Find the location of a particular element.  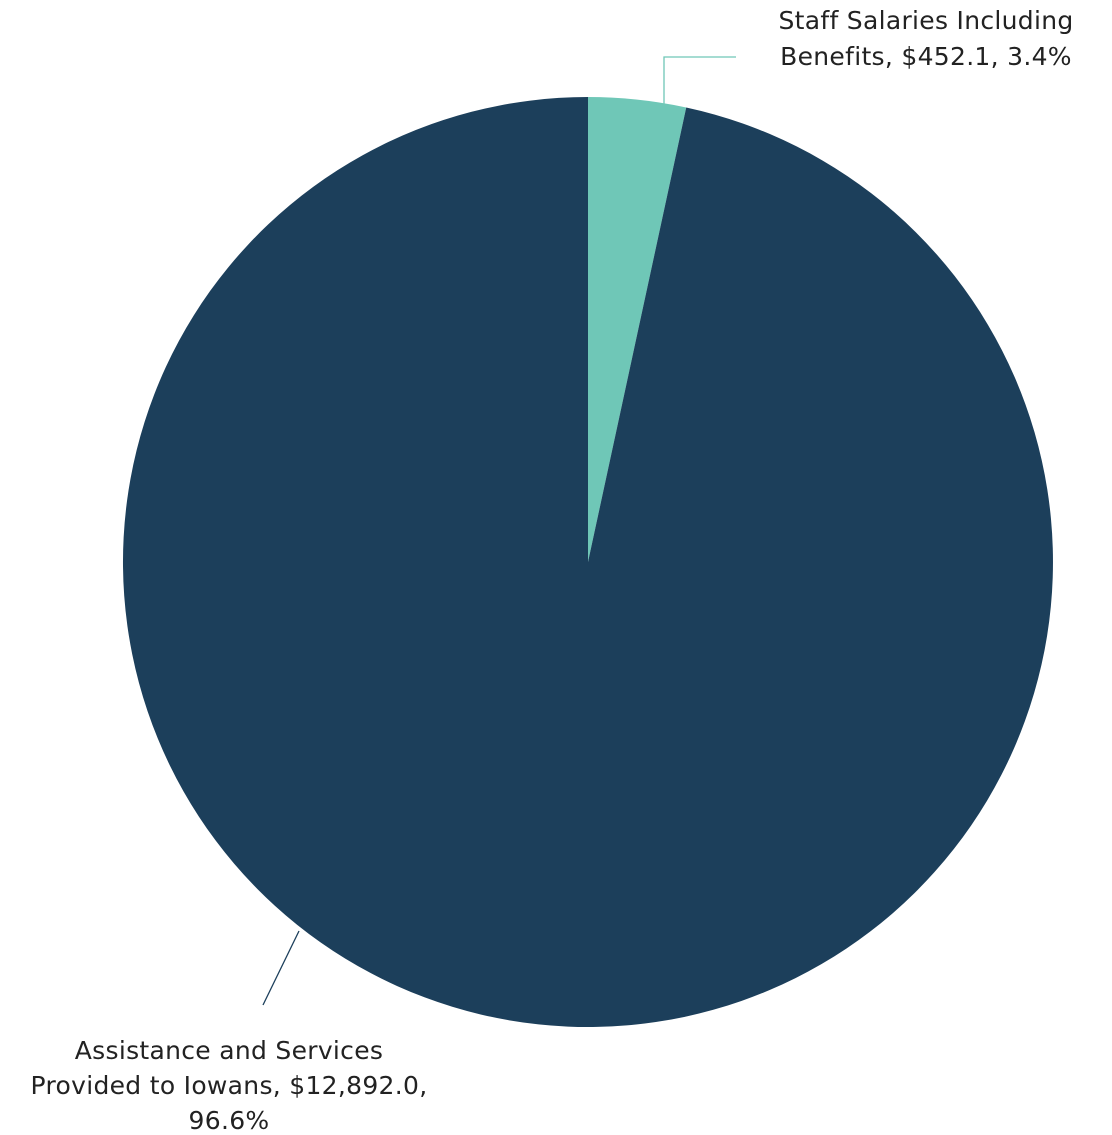

data-label-line: Staff Salaries Including is located at coordinates (925, 20).